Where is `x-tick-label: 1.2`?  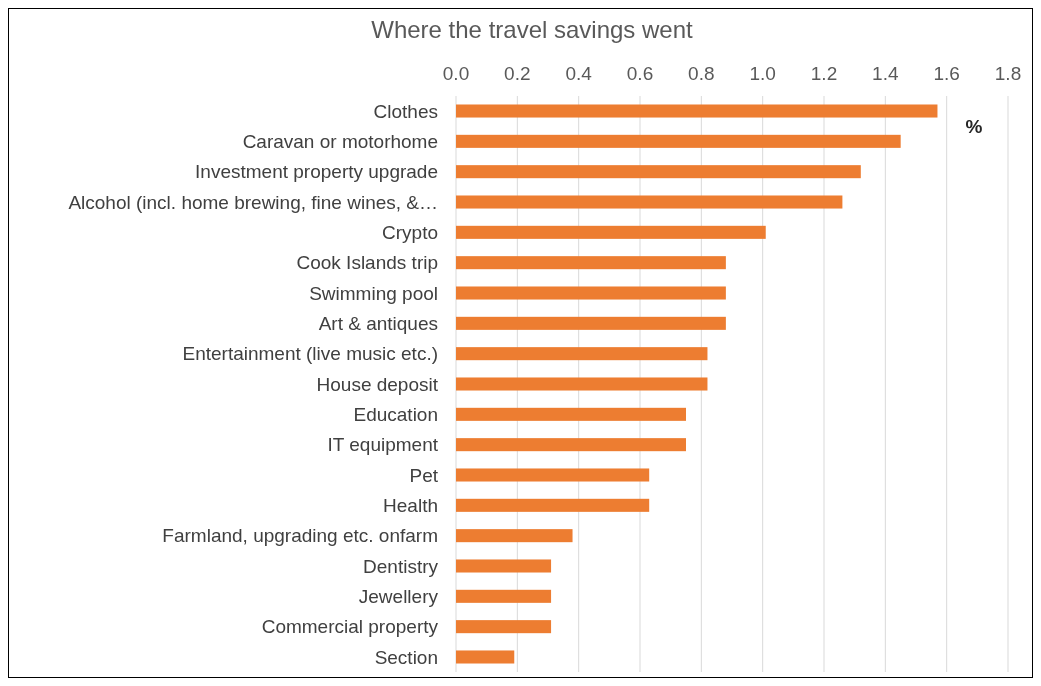
x-tick-label: 1.2 is located at coordinates (824, 73).